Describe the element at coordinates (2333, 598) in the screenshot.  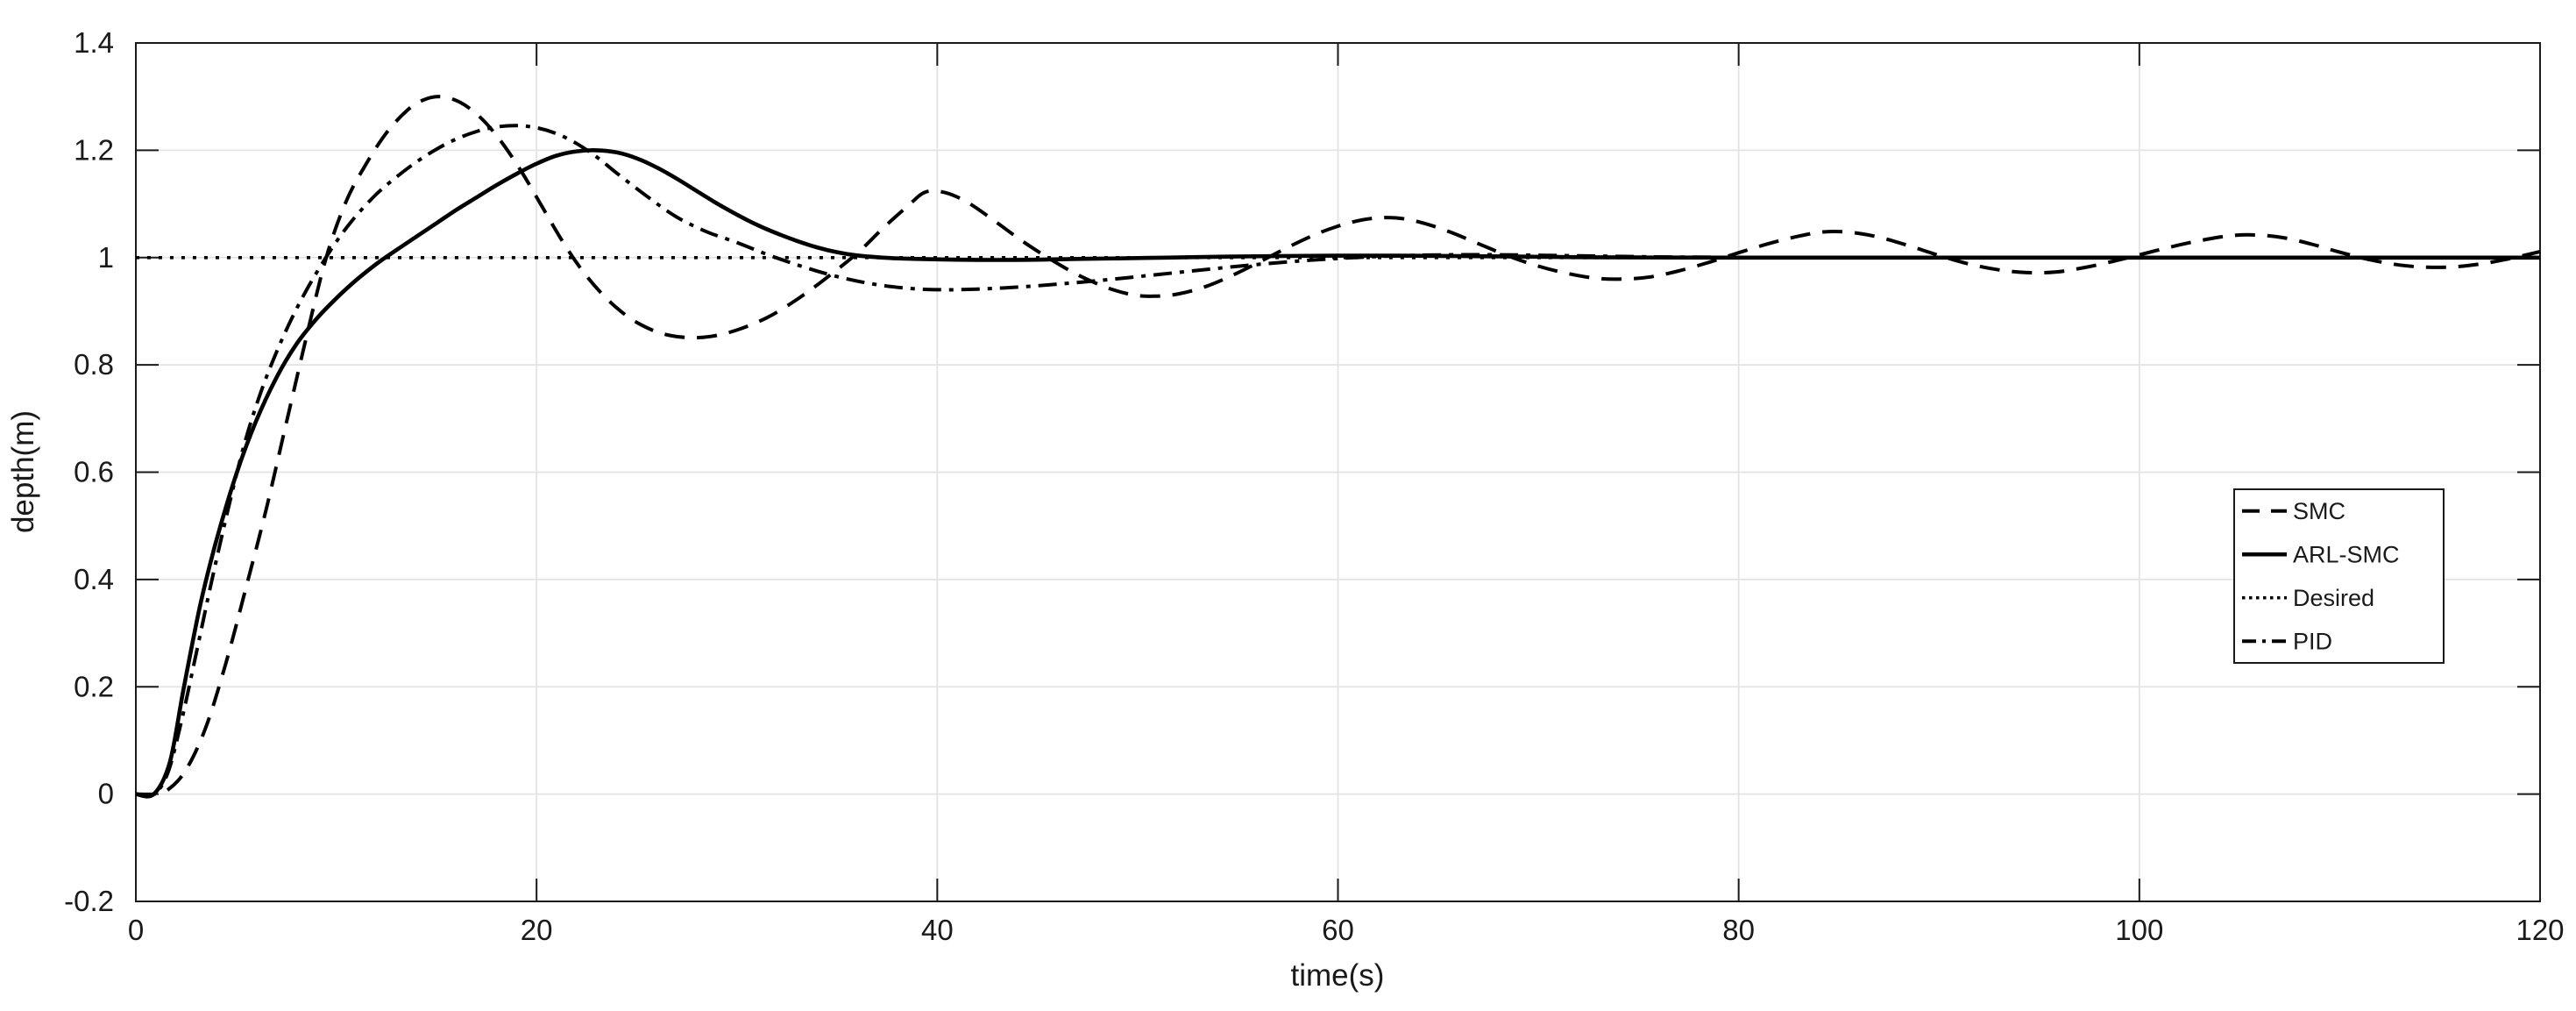
I see `legend-label-desired: Desired` at that location.